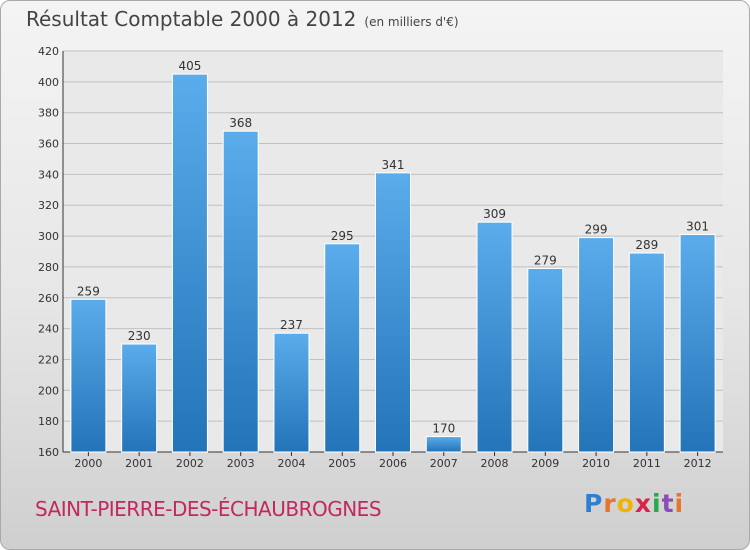  What do you see at coordinates (647, 463) in the screenshot?
I see `x-tick-label: 2011` at bounding box center [647, 463].